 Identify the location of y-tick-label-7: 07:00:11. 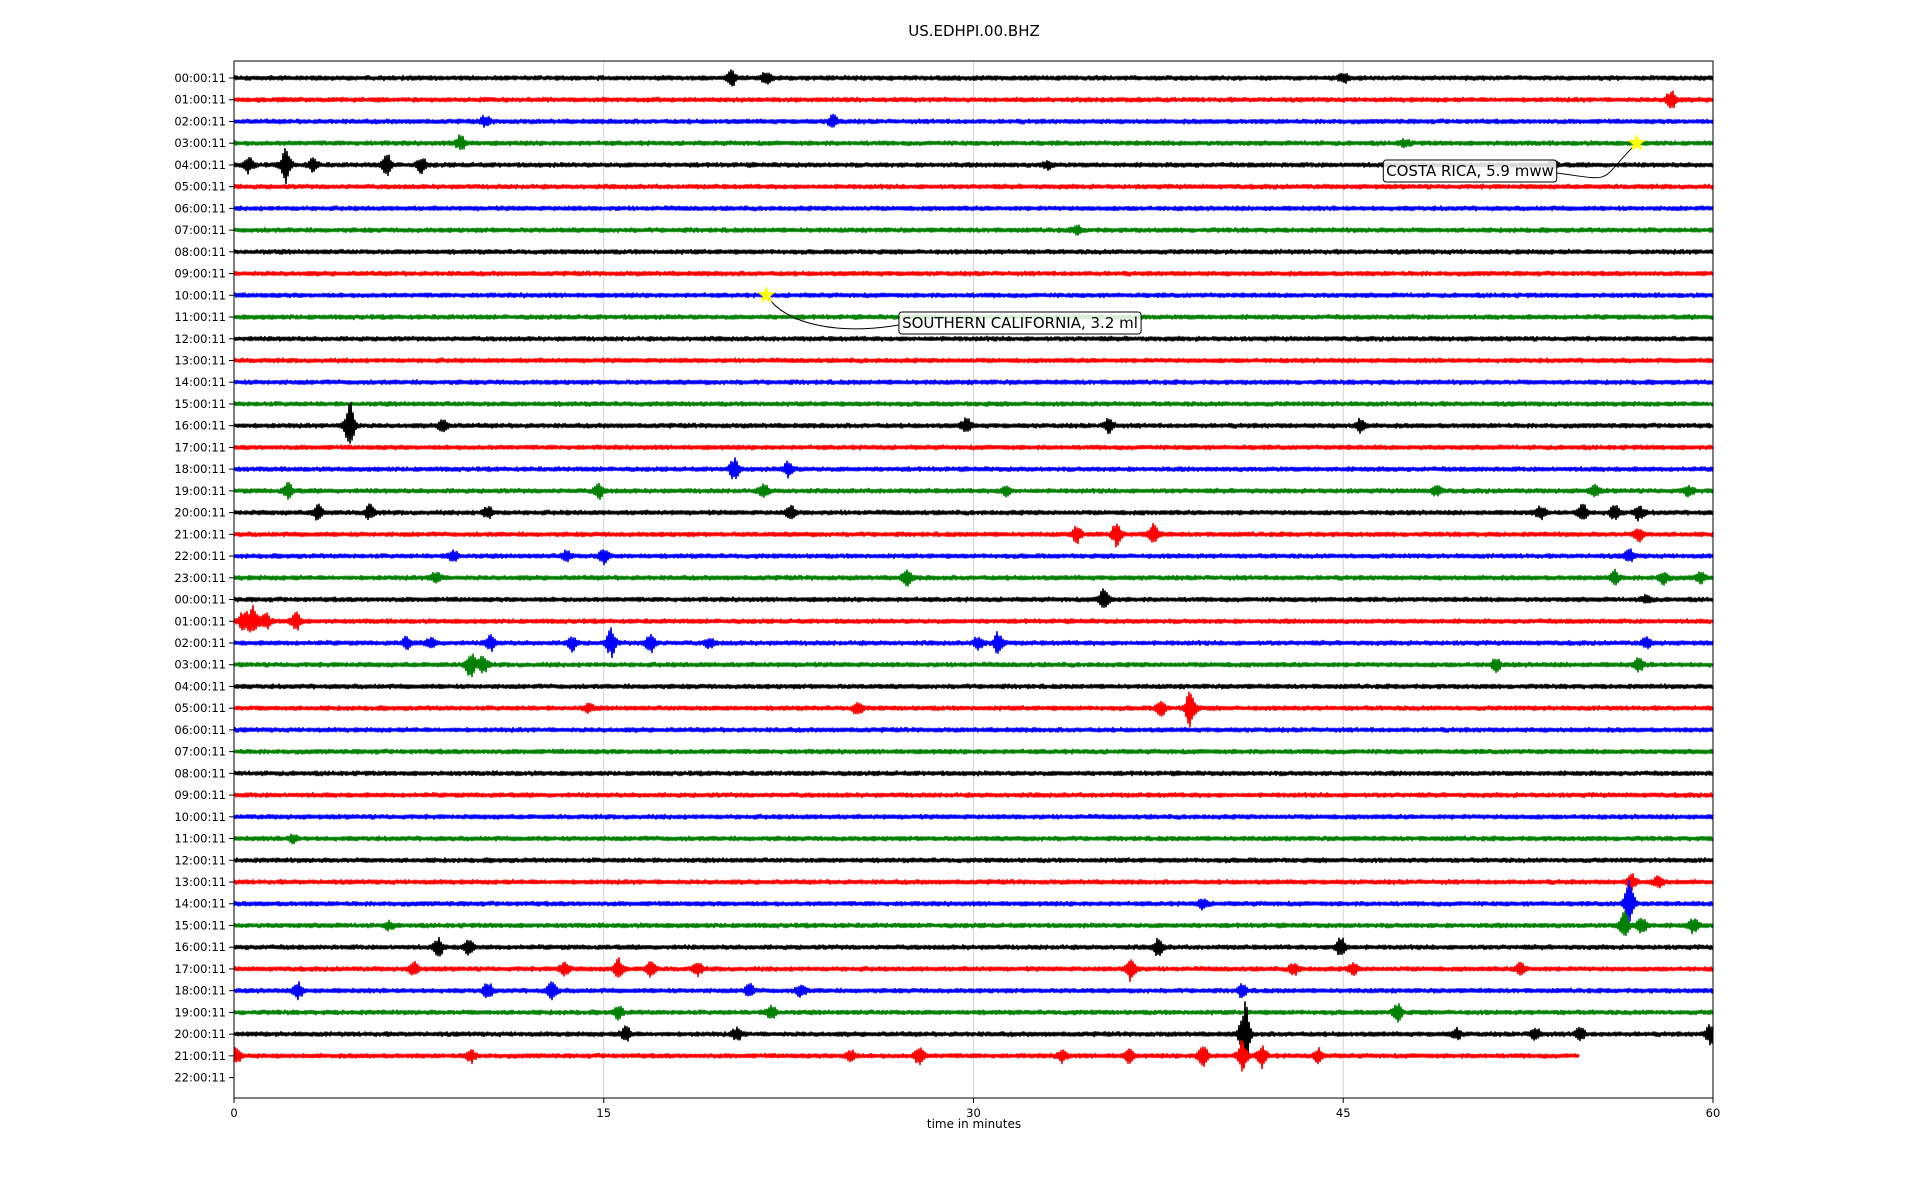
(200, 230).